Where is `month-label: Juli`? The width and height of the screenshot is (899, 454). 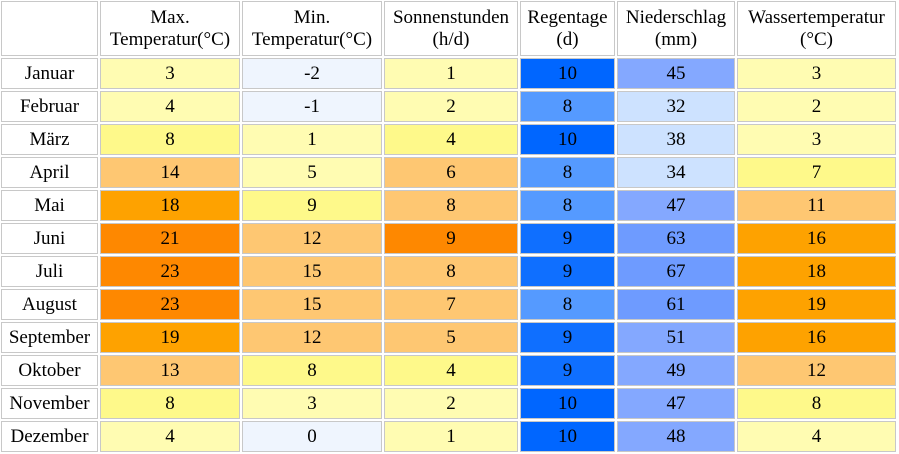 month-label: Juli is located at coordinates (49, 271).